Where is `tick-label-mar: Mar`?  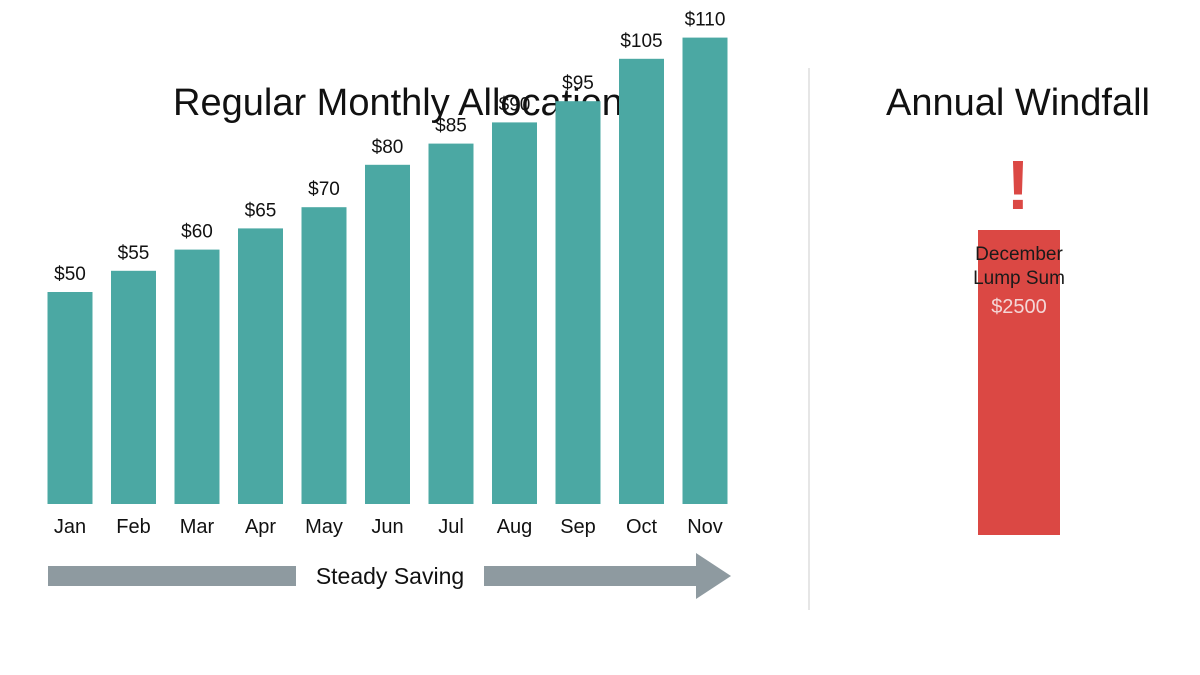 tick-label-mar: Mar is located at coordinates (197, 527).